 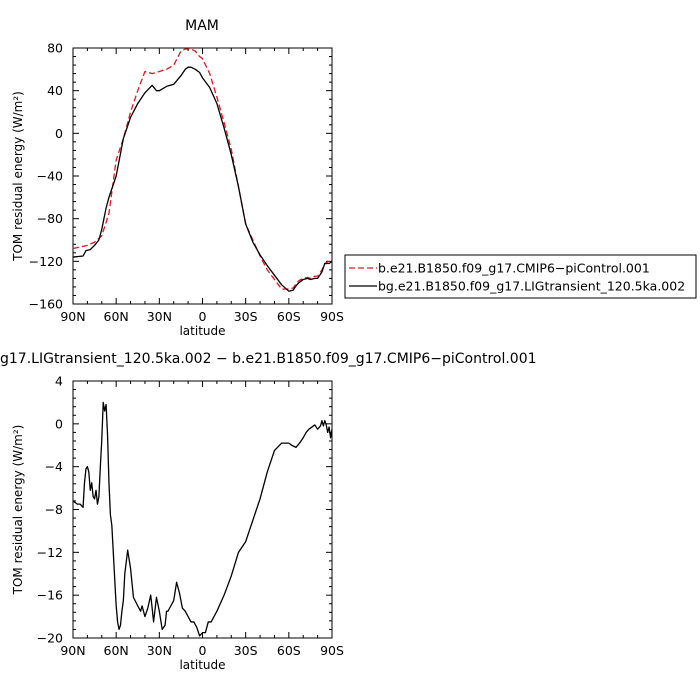 I want to click on legend-label: b.e21.B1850.f09_g17.CMIP6−piControl.001, so click(x=514, y=268).